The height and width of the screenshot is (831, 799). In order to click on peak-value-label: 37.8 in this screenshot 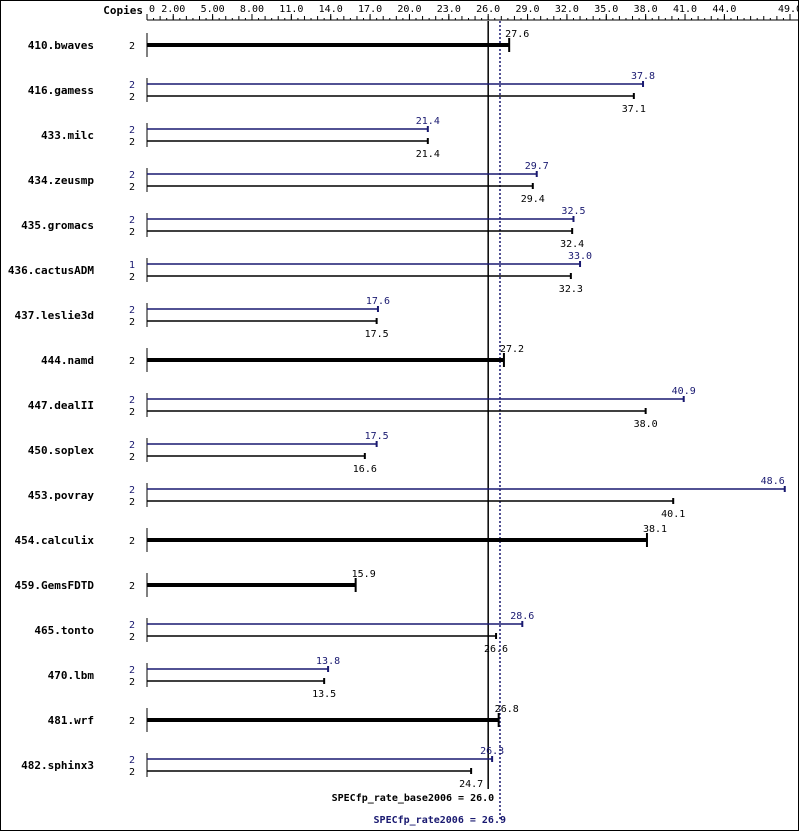, I will do `click(643, 76)`.